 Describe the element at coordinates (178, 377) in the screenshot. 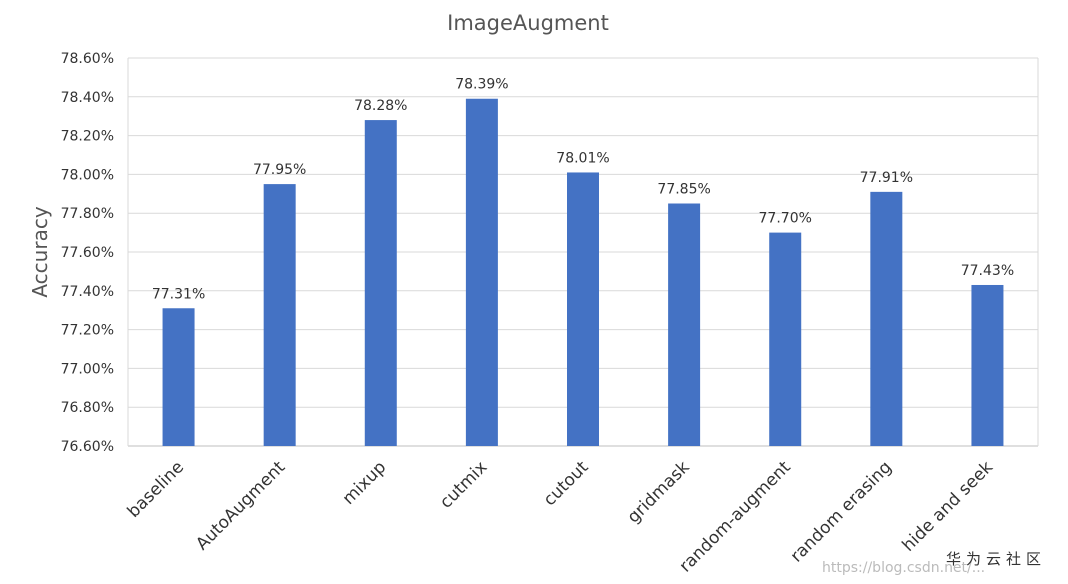

I see `bar-baseline` at that location.